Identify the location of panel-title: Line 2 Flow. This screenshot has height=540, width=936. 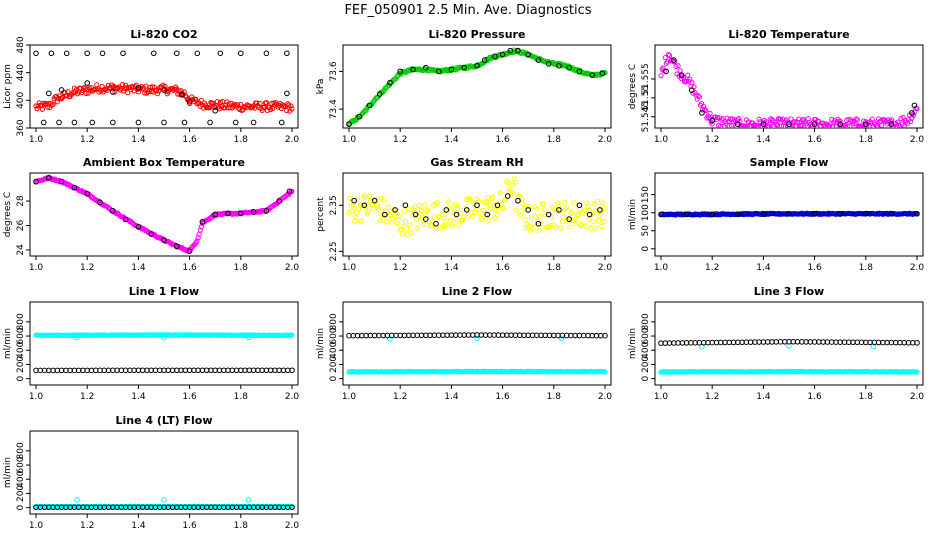
(477, 291).